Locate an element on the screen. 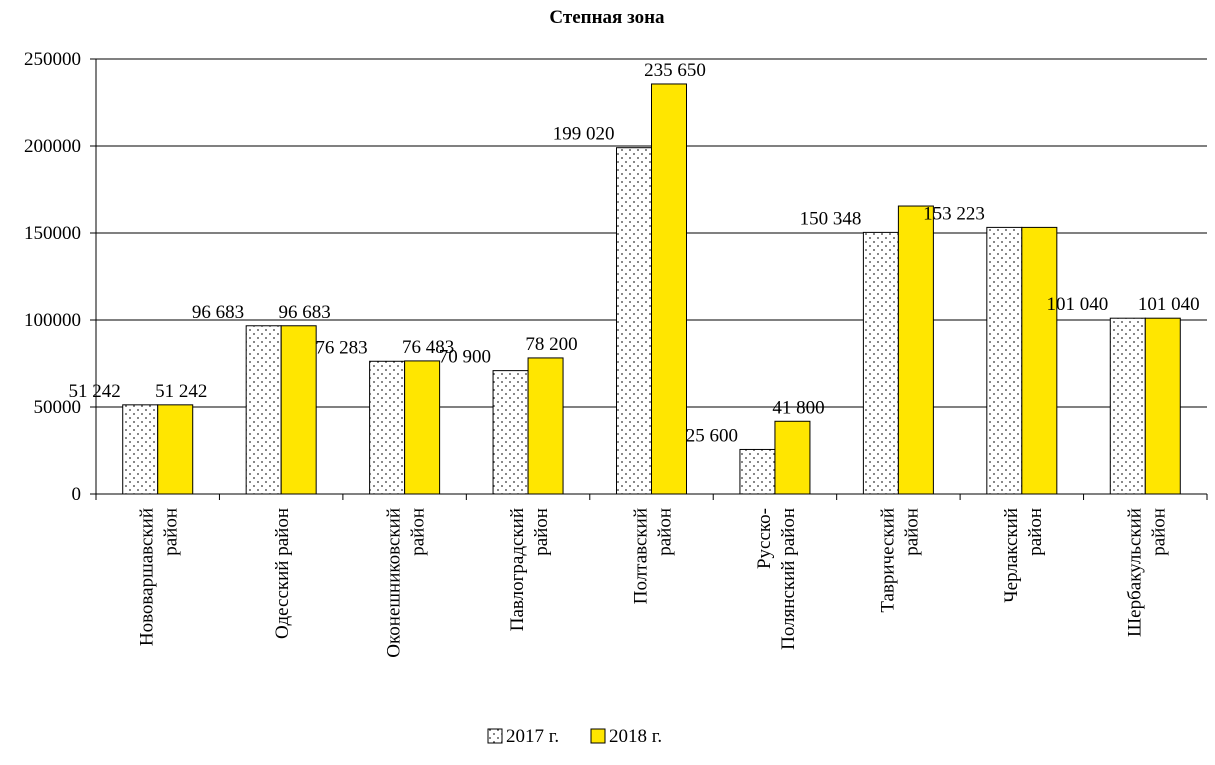 The width and height of the screenshot is (1215, 765). y-tick-label: 150000 is located at coordinates (52, 233).